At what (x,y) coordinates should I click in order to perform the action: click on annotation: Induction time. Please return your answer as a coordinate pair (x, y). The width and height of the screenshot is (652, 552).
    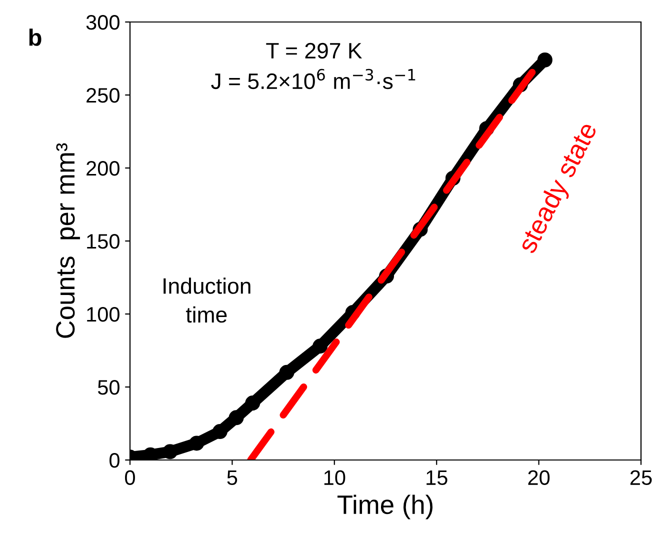
    Looking at the image, I should click on (207, 300).